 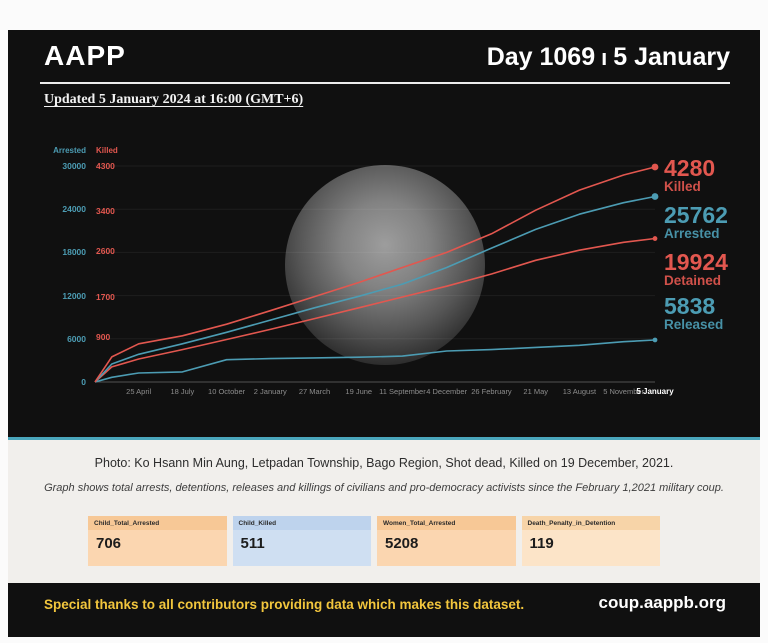 I want to click on y-tick-arrested: 30000, so click(x=74, y=166).